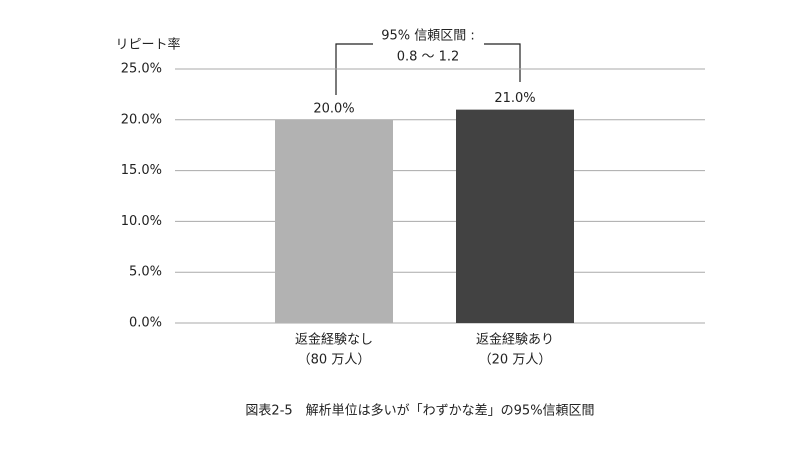 This screenshot has height=456, width=800. I want to click on x-tick-label: 返金経験なし, so click(334, 340).